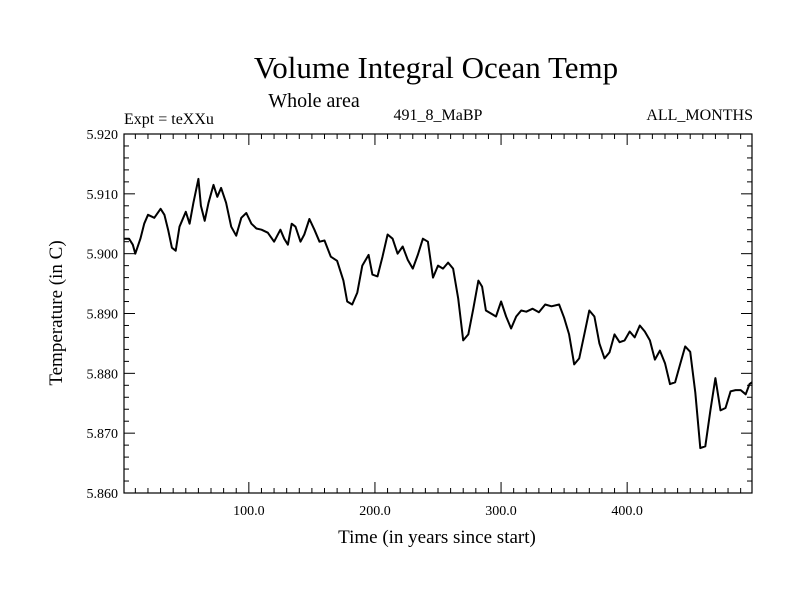  Describe the element at coordinates (103, 434) in the screenshot. I see `y-tick-label: 5.870` at that location.